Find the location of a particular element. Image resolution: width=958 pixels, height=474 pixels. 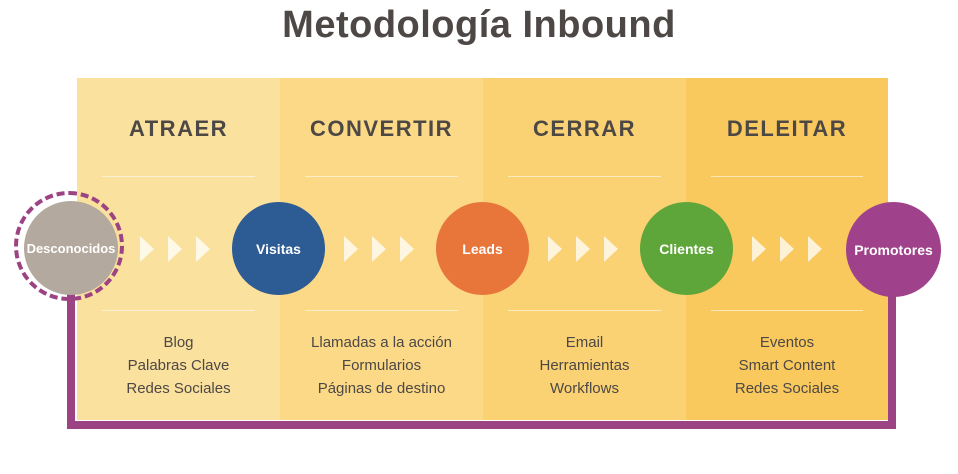

stage-promotores: Promotores is located at coordinates (893, 249).